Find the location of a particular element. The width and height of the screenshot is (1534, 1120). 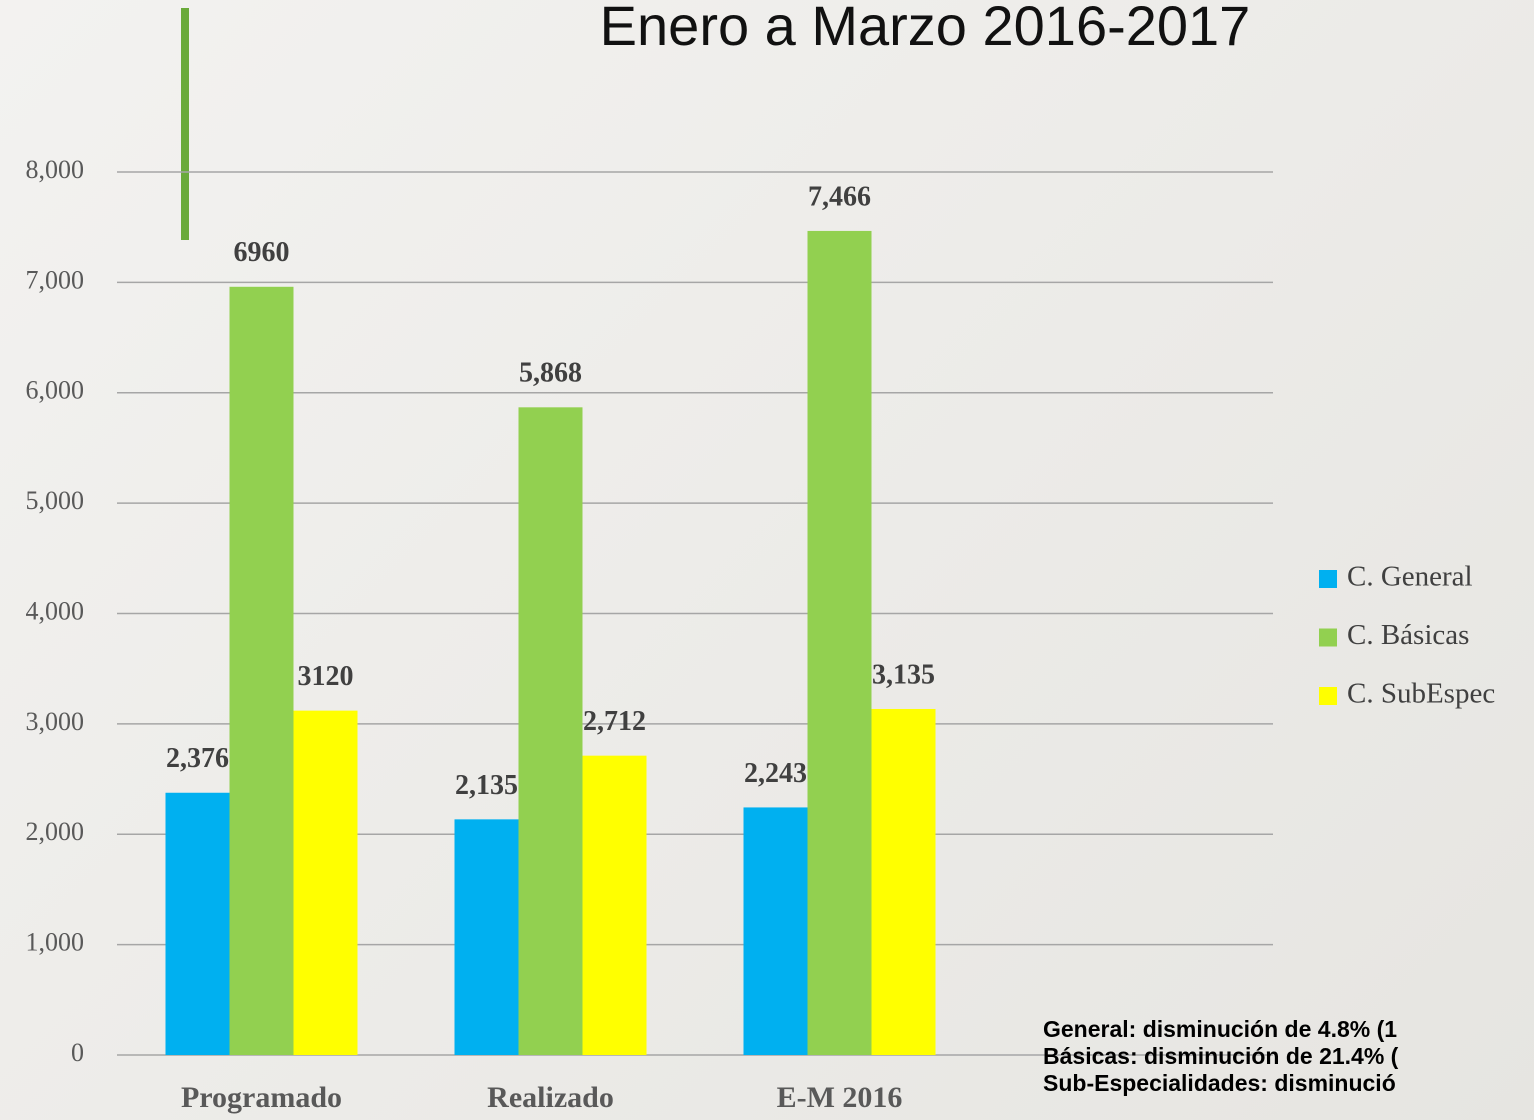

legend-label: C. Básicas is located at coordinates (1408, 635).